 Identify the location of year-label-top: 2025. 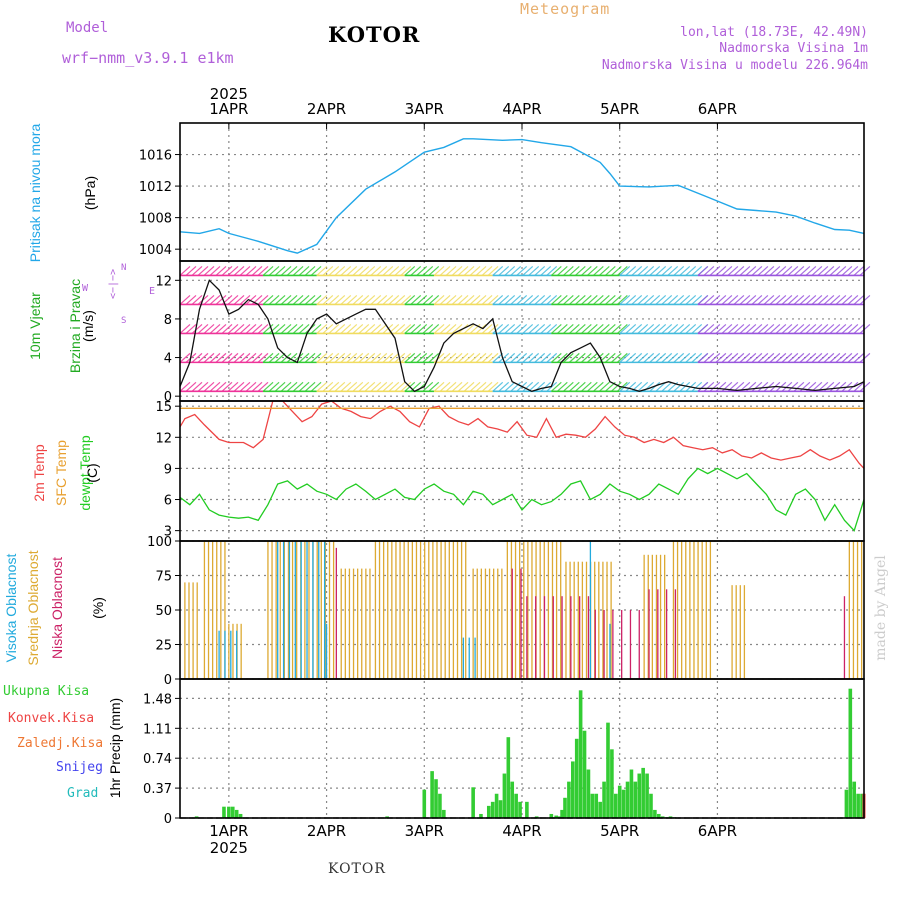
(229, 94).